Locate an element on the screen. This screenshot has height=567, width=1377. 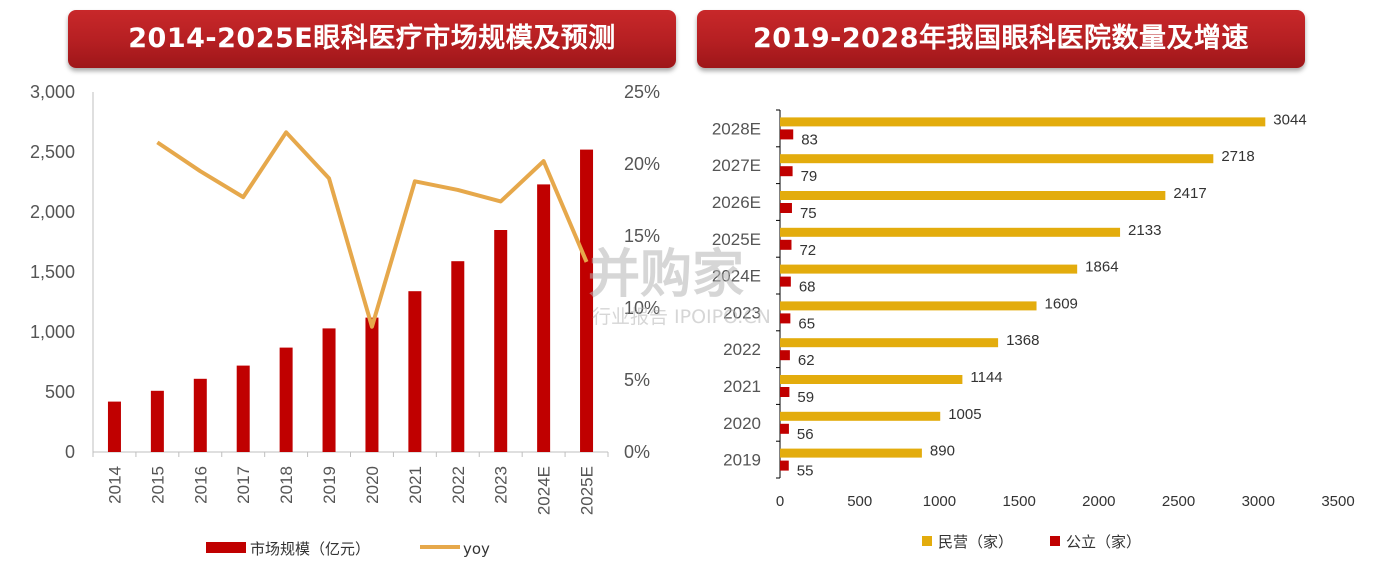
public-hospital-value-label: 79 is located at coordinates (809, 176).